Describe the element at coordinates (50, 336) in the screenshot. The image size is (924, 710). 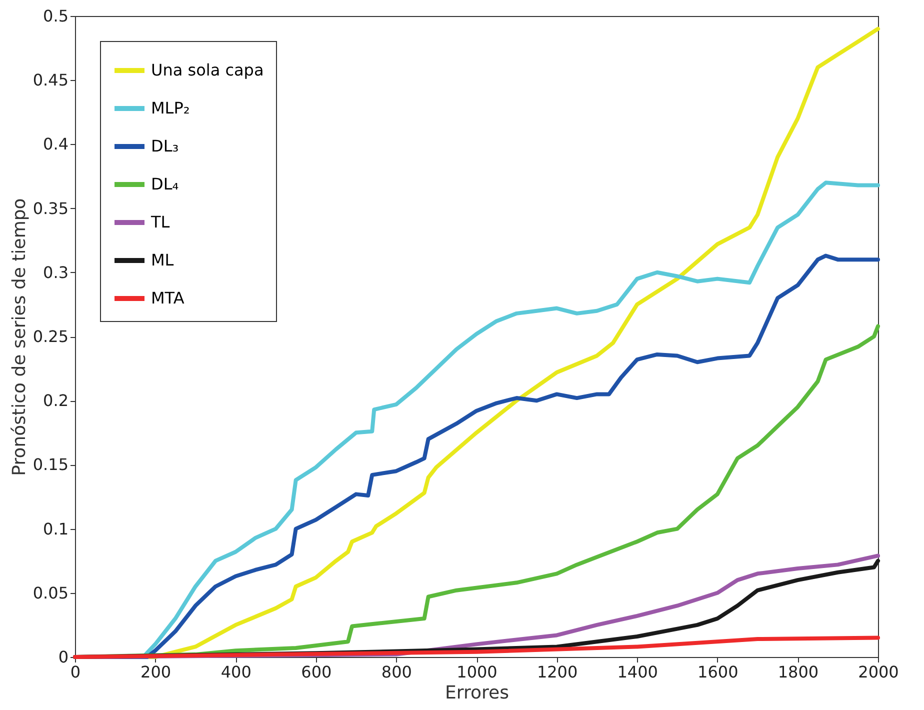
I see `y-tick-label: 0.25` at that location.